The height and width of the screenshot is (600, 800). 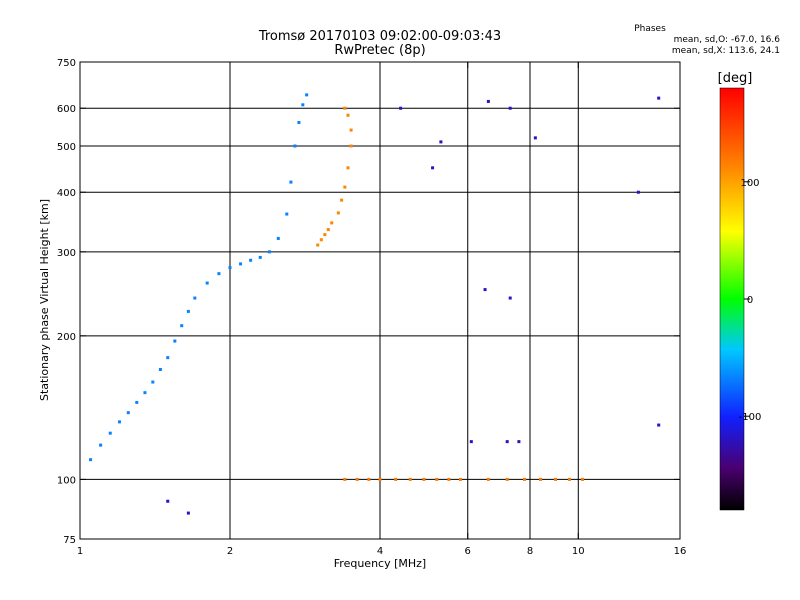 I want to click on y-tick-label: 75, so click(x=69, y=540).